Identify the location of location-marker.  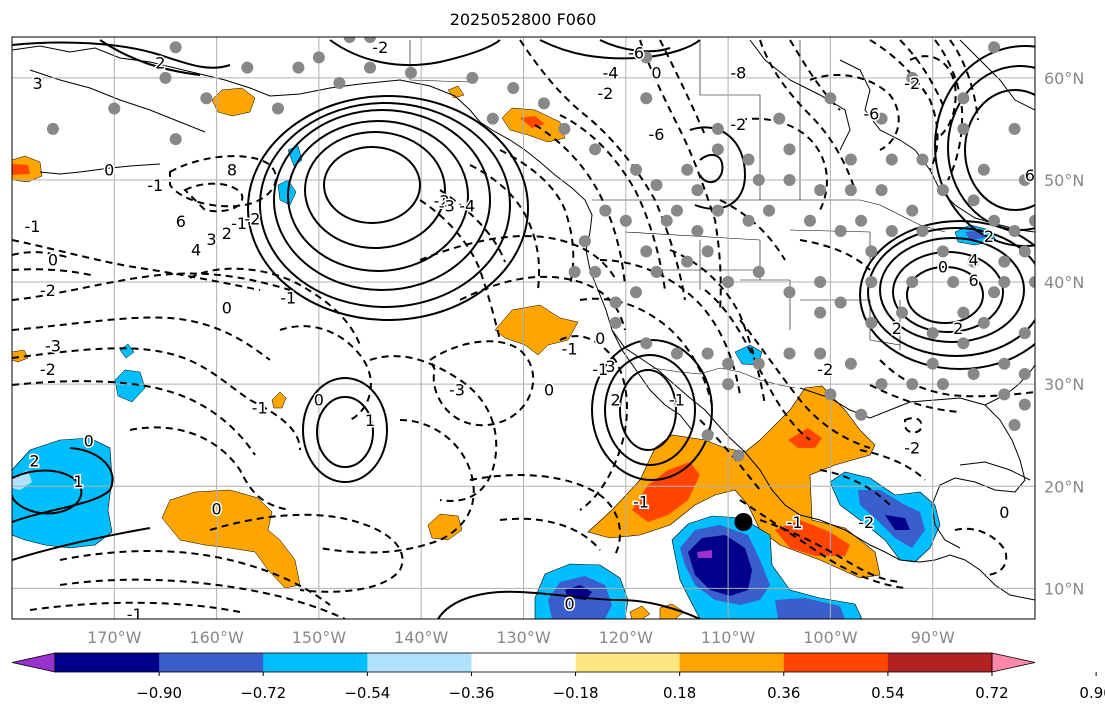
(743, 522).